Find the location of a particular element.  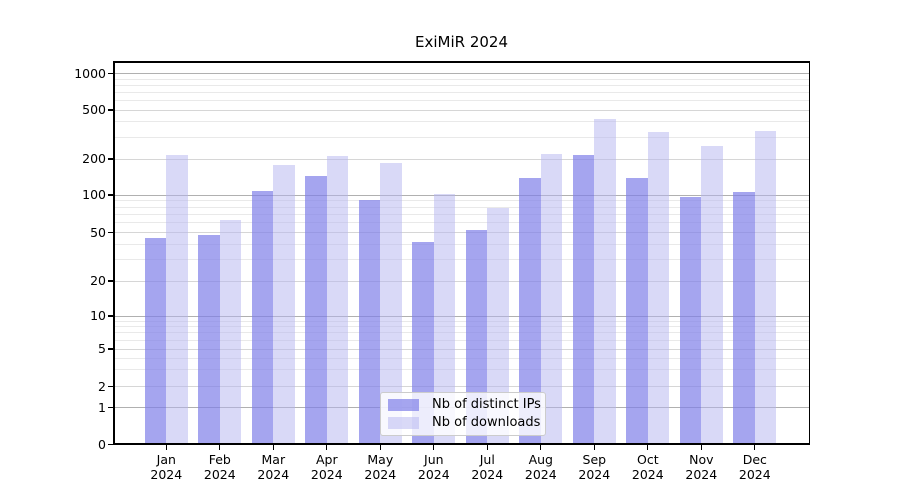

y-tick-label: 20 is located at coordinates (98, 280).